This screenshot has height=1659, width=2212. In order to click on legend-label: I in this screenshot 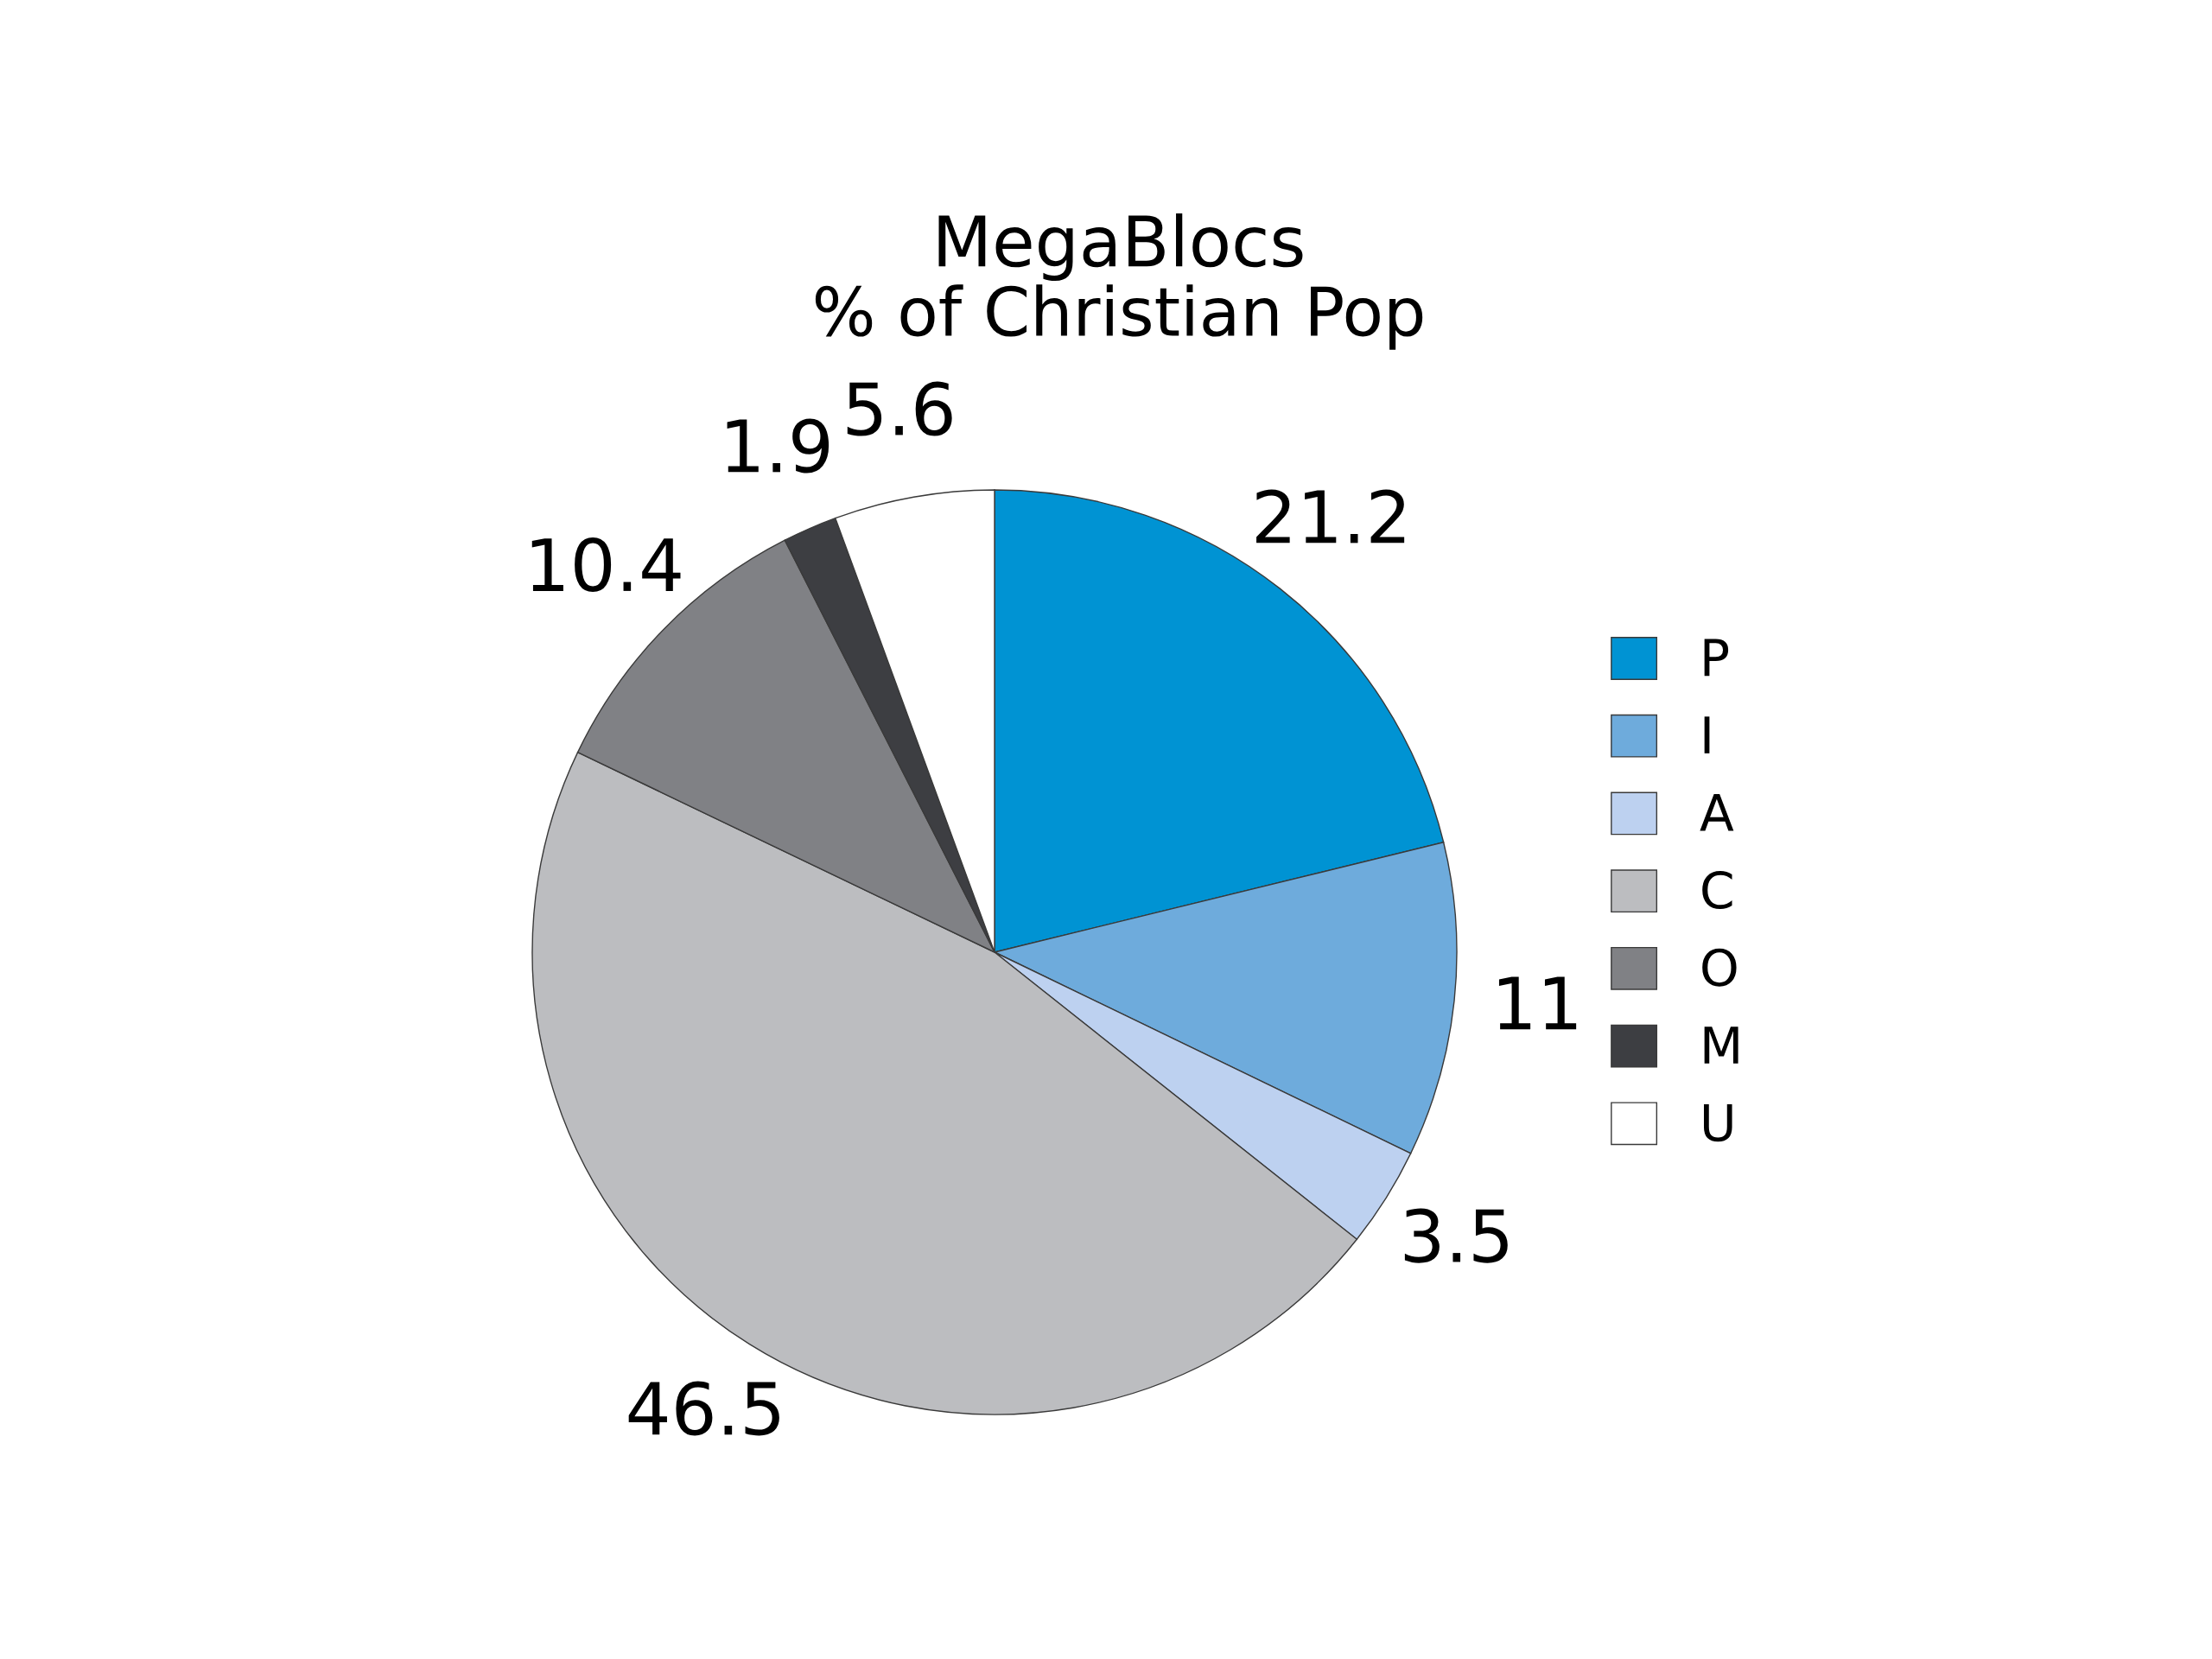, I will do `click(1707, 734)`.